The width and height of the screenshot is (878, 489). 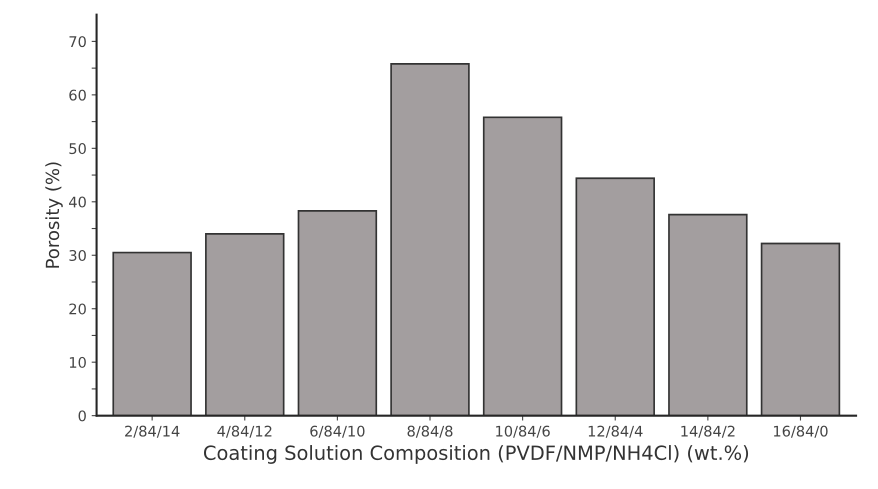 I want to click on y-axis-title: Porosity (%), so click(x=54, y=215).